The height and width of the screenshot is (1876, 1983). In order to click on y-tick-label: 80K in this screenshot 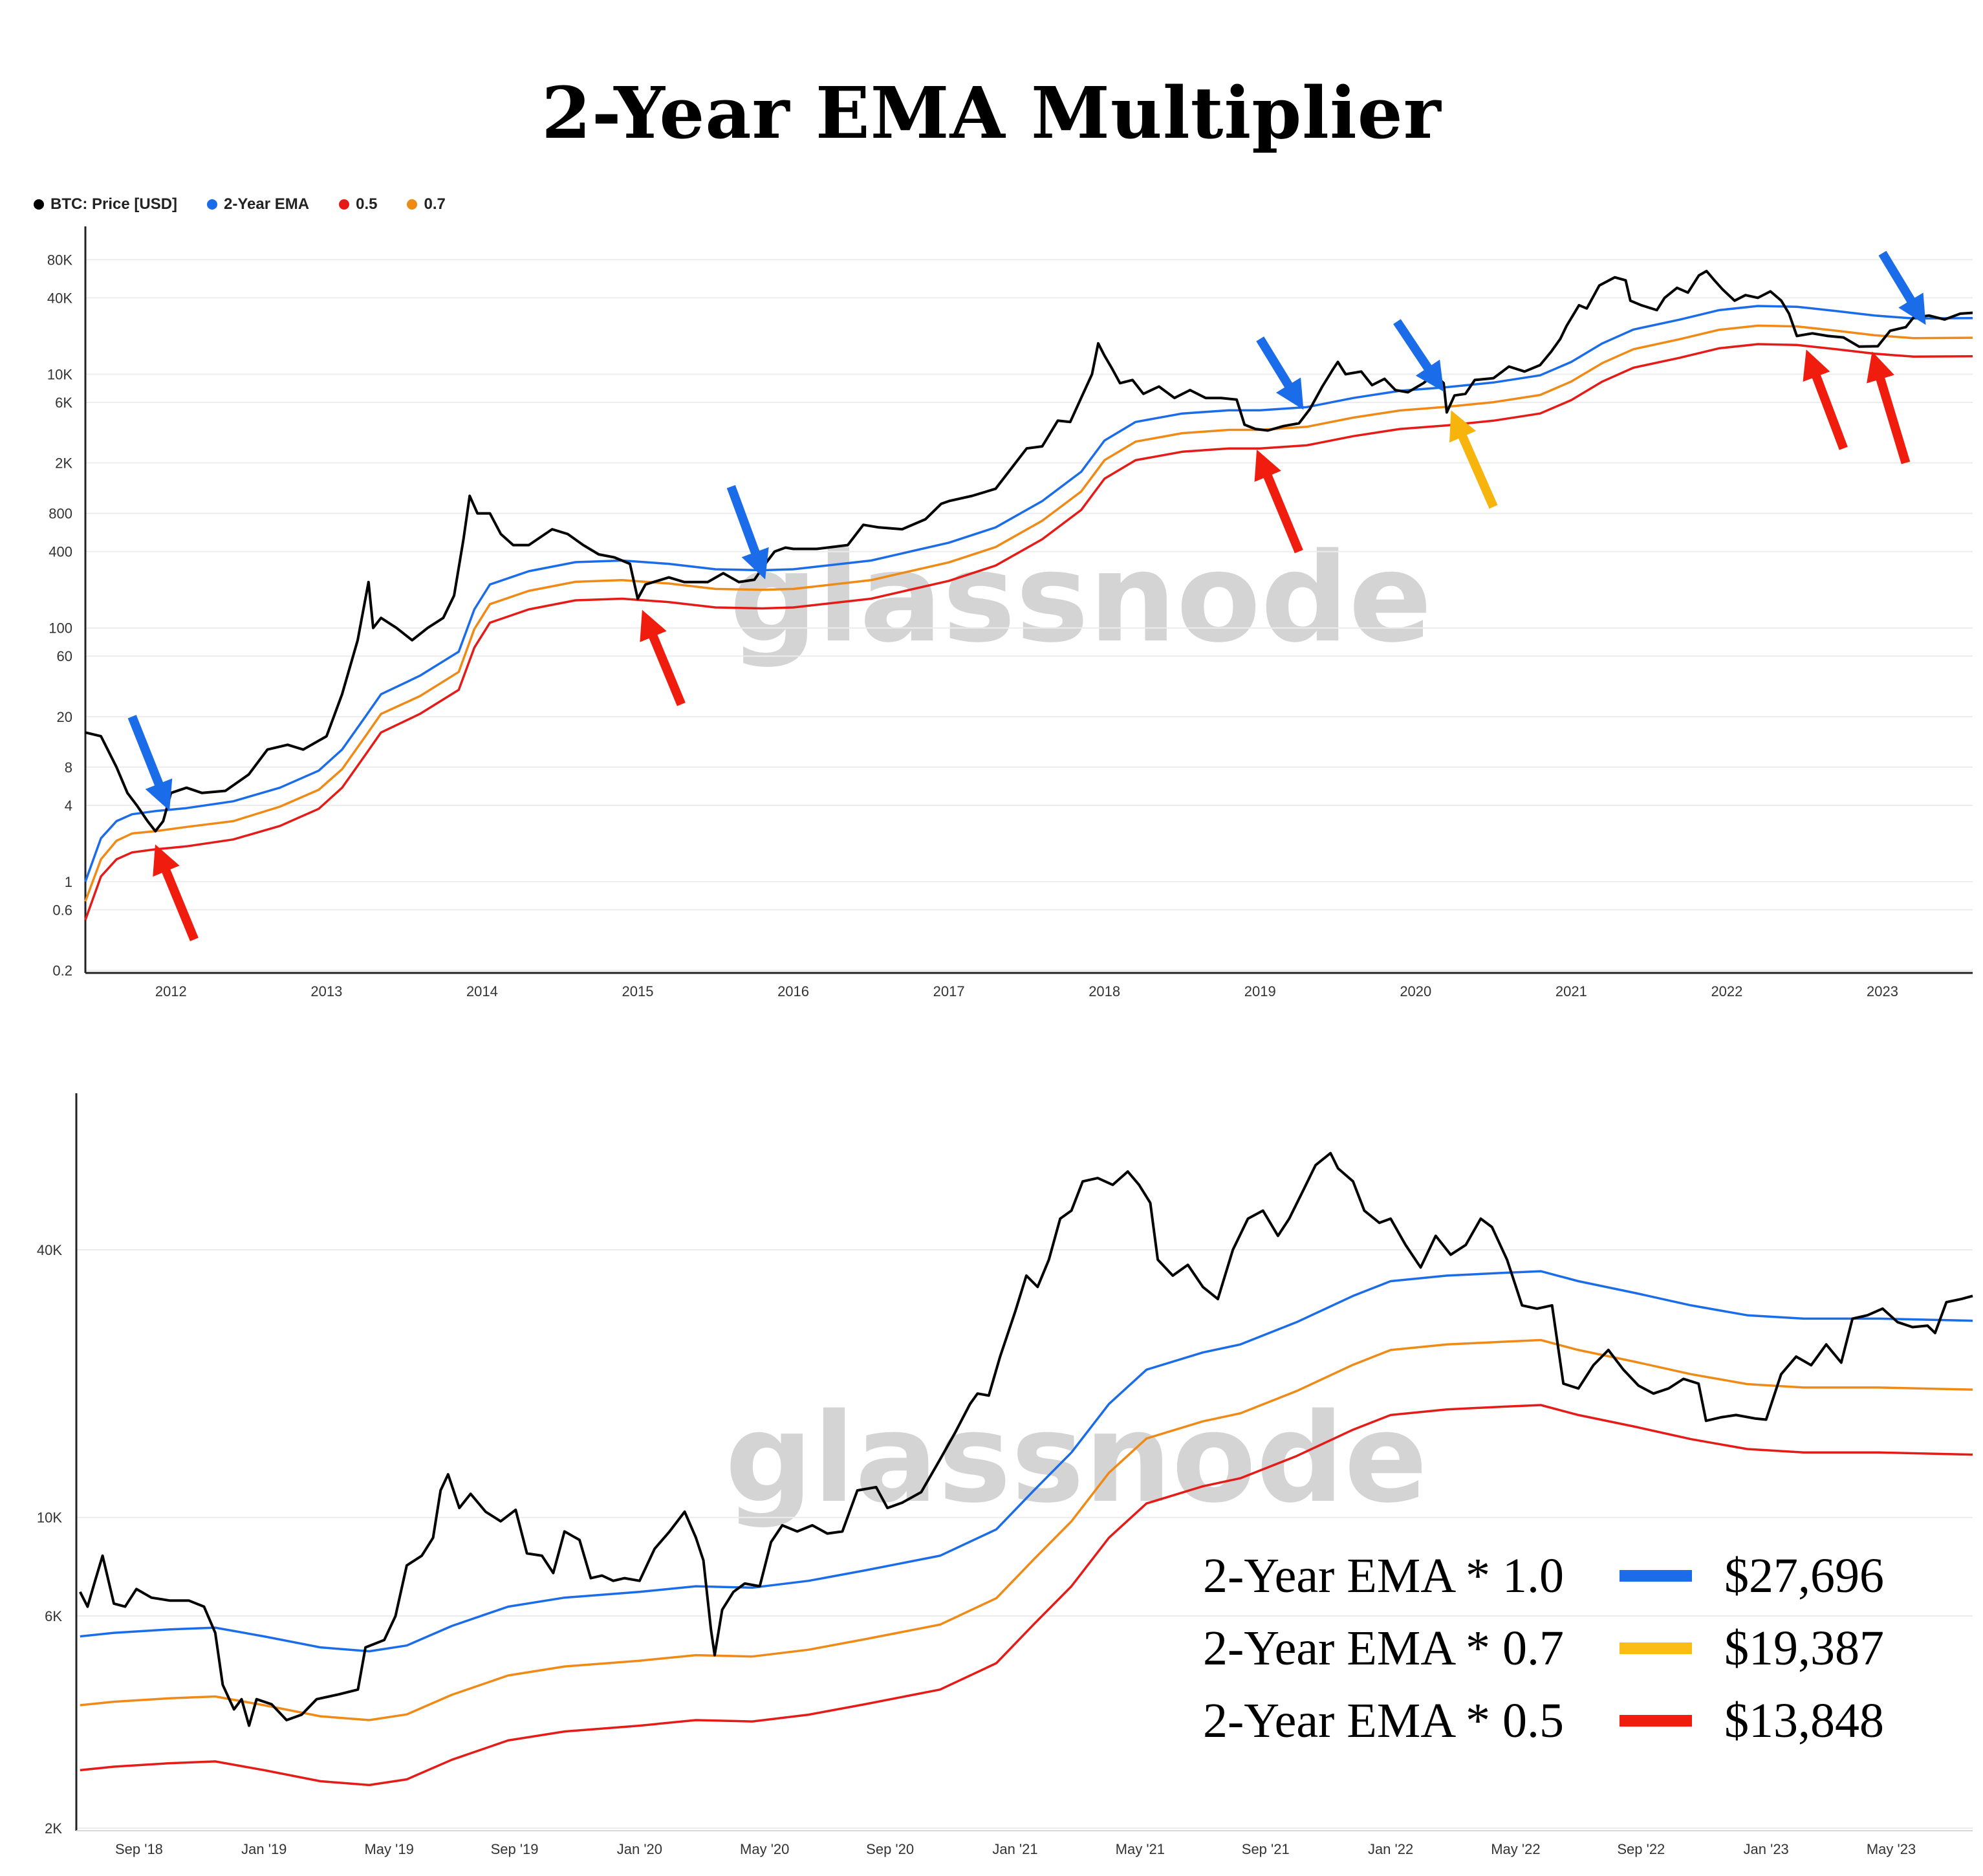, I will do `click(59, 260)`.